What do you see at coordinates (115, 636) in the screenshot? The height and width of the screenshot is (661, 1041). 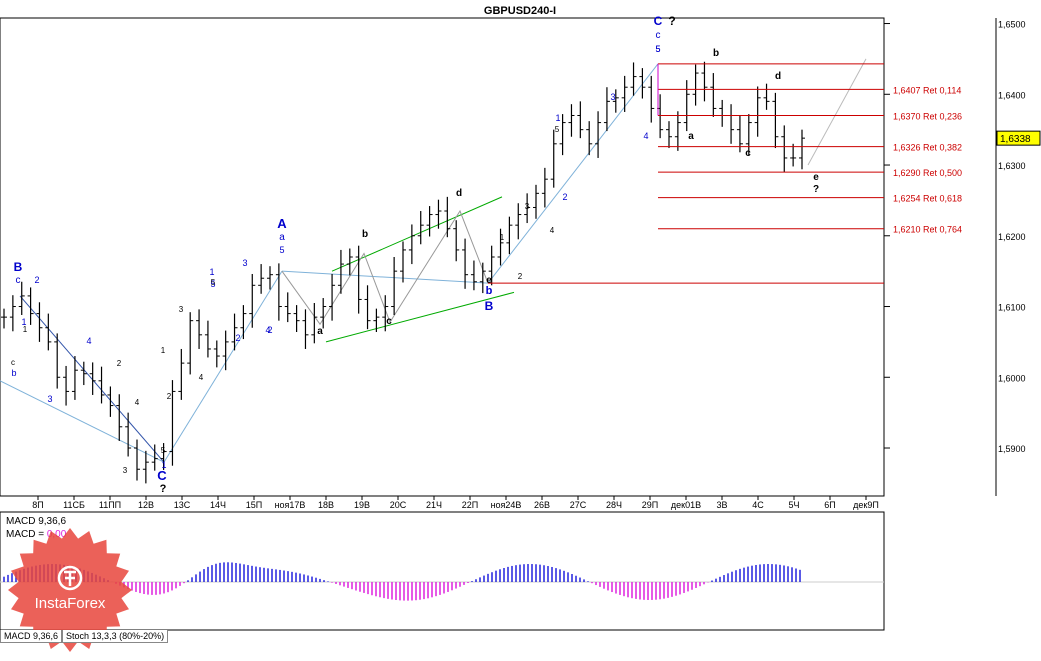 I see `tab-stoch: Stoch 13,3,3 (80%-20%)` at bounding box center [115, 636].